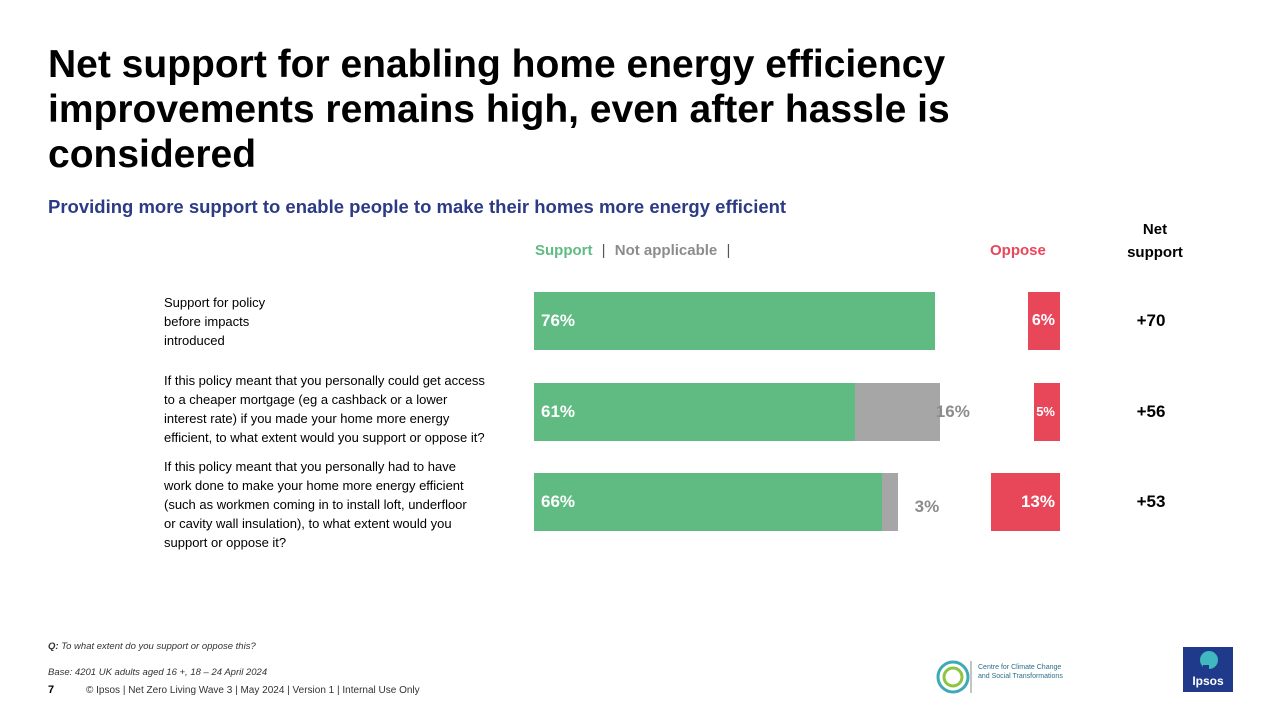 This screenshot has width=1280, height=720. I want to click on chart-legend: Support | Not applicable |, so click(635, 250).